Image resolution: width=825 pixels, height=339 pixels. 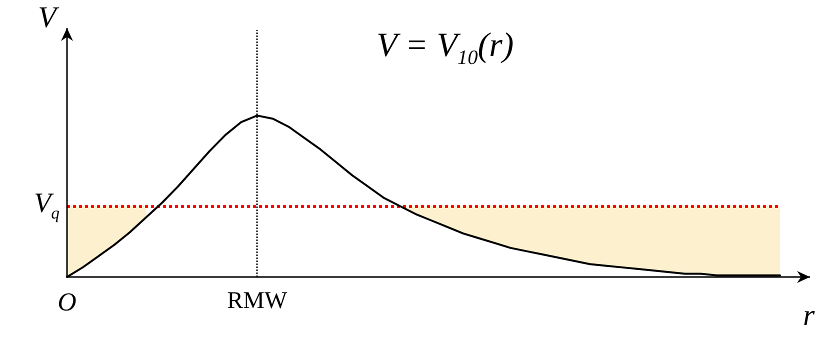 I want to click on ref-line-label: V$_{q}$, so click(x=47, y=205).